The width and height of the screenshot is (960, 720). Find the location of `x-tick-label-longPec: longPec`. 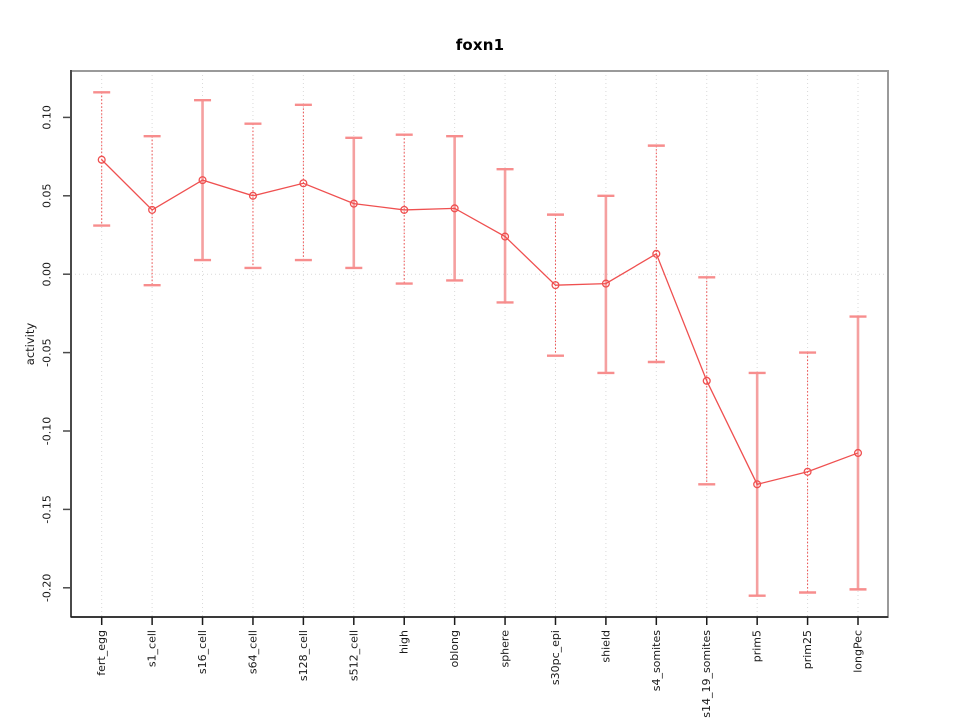

x-tick-label-longPec: longPec is located at coordinates (858, 651).